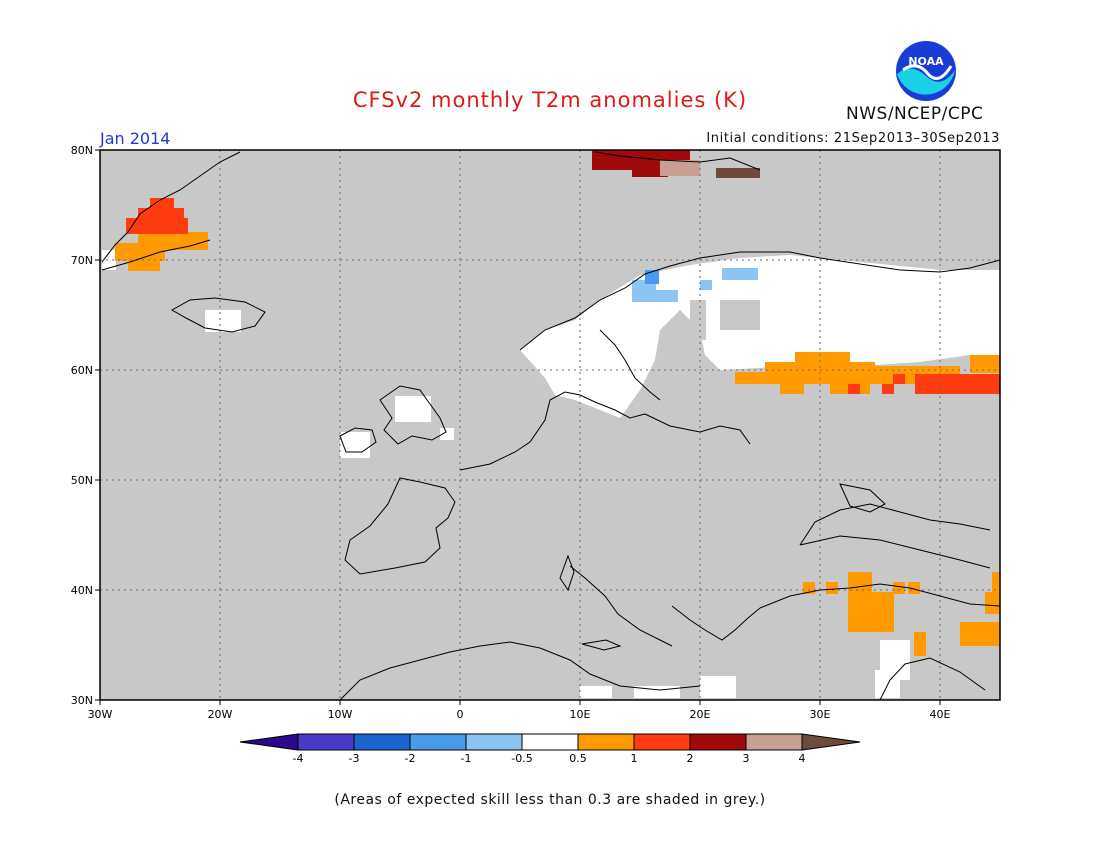  I want to click on iceland-anomaly, so click(223, 321).